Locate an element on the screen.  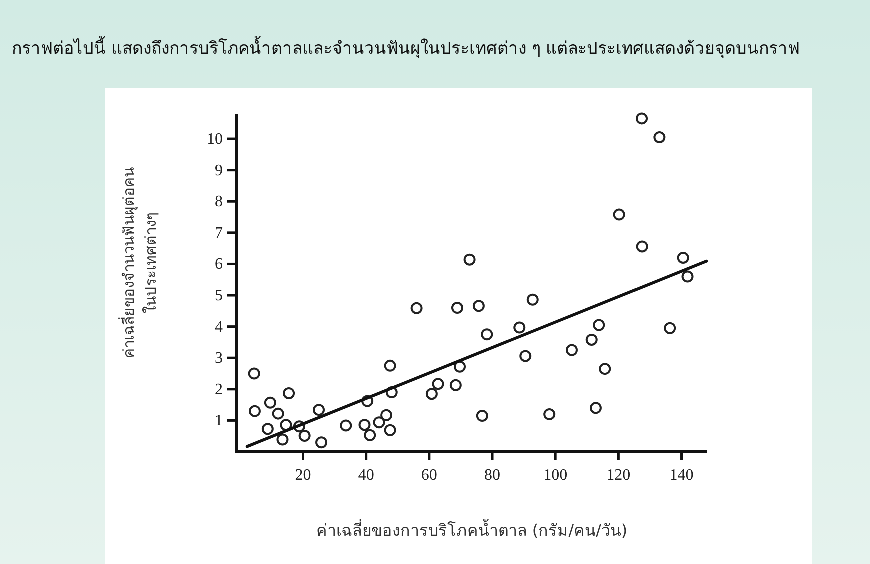
y-tick-label: 1 is located at coordinates (219, 421).